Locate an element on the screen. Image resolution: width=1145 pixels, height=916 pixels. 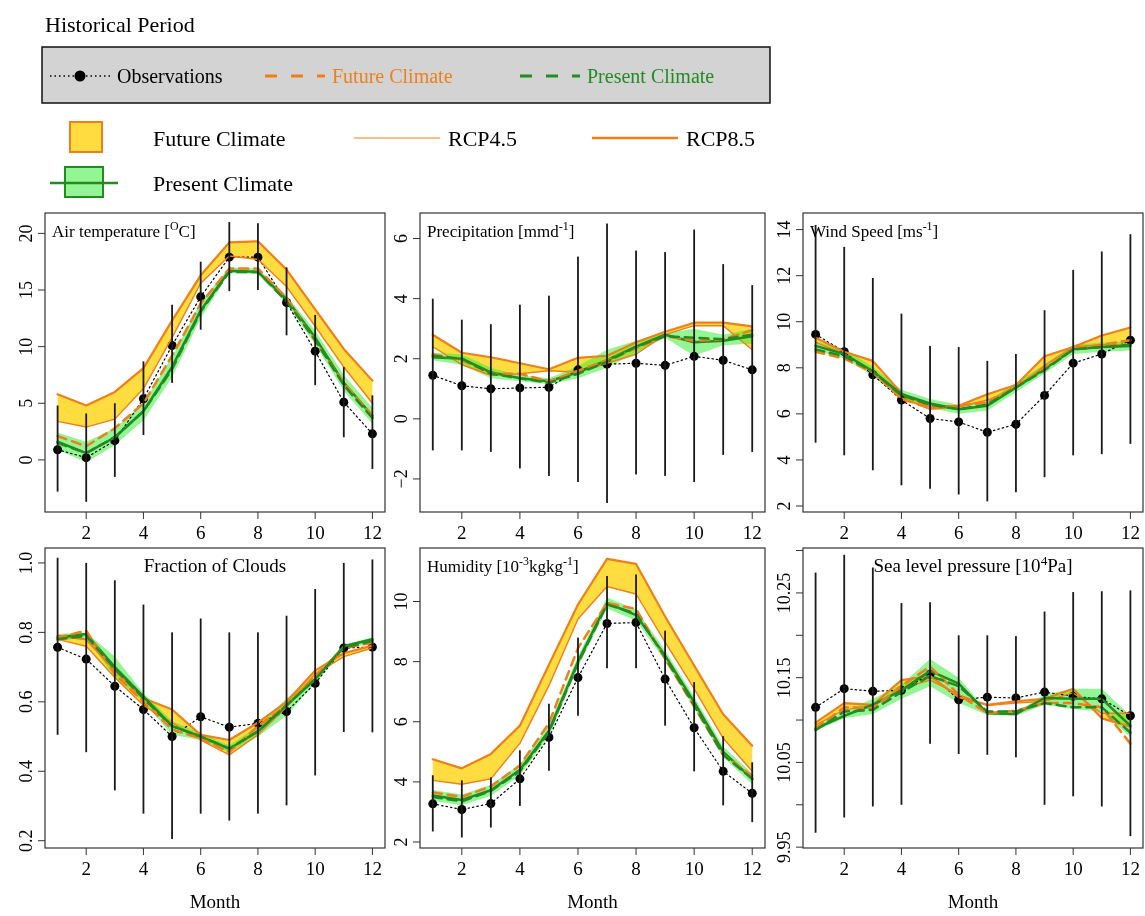
y-tick-label: −2 is located at coordinates (401, 479).